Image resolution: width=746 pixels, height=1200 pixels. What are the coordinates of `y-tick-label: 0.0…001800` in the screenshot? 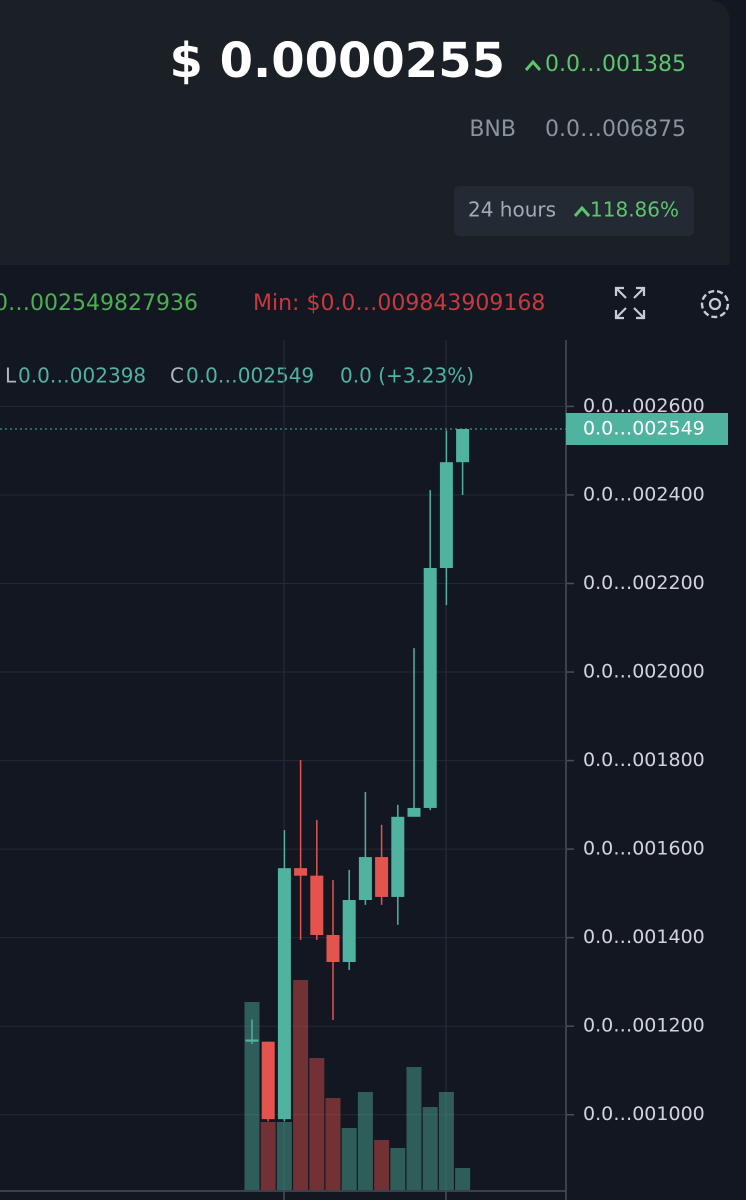 It's located at (644, 760).